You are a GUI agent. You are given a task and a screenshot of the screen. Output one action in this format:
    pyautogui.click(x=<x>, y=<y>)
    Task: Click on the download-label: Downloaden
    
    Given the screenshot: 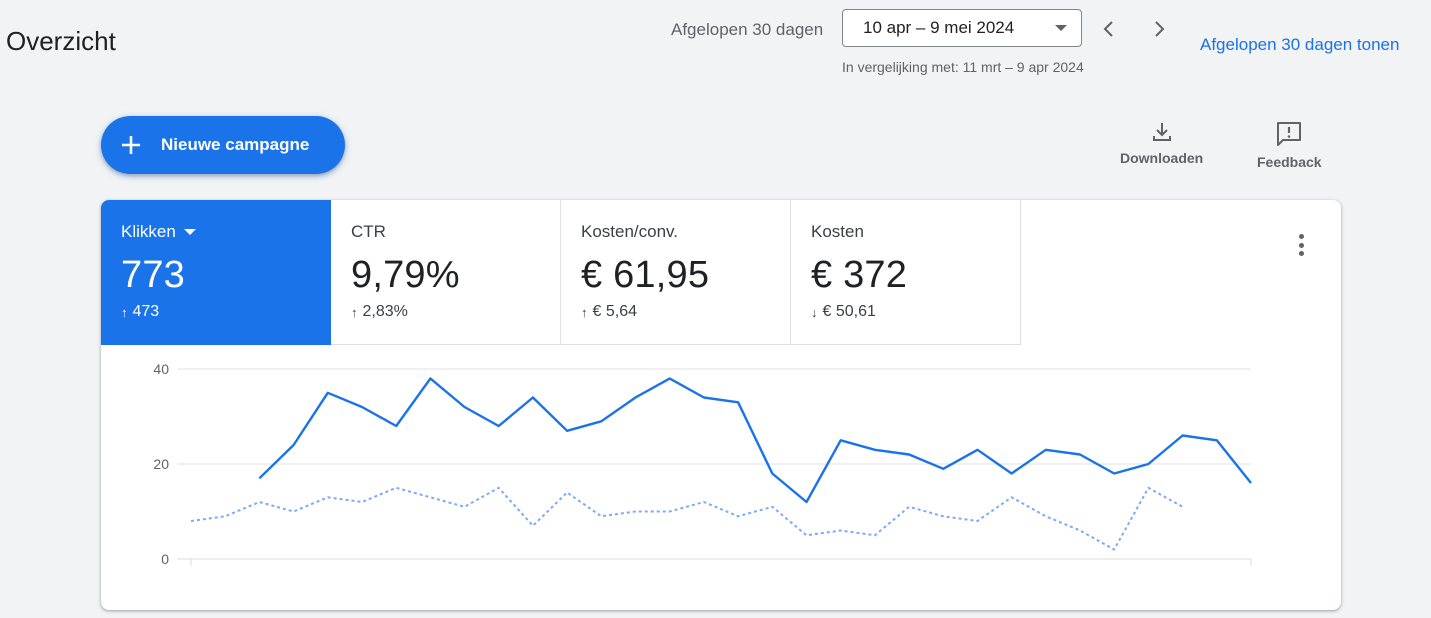 What is the action you would take?
    pyautogui.click(x=1162, y=158)
    